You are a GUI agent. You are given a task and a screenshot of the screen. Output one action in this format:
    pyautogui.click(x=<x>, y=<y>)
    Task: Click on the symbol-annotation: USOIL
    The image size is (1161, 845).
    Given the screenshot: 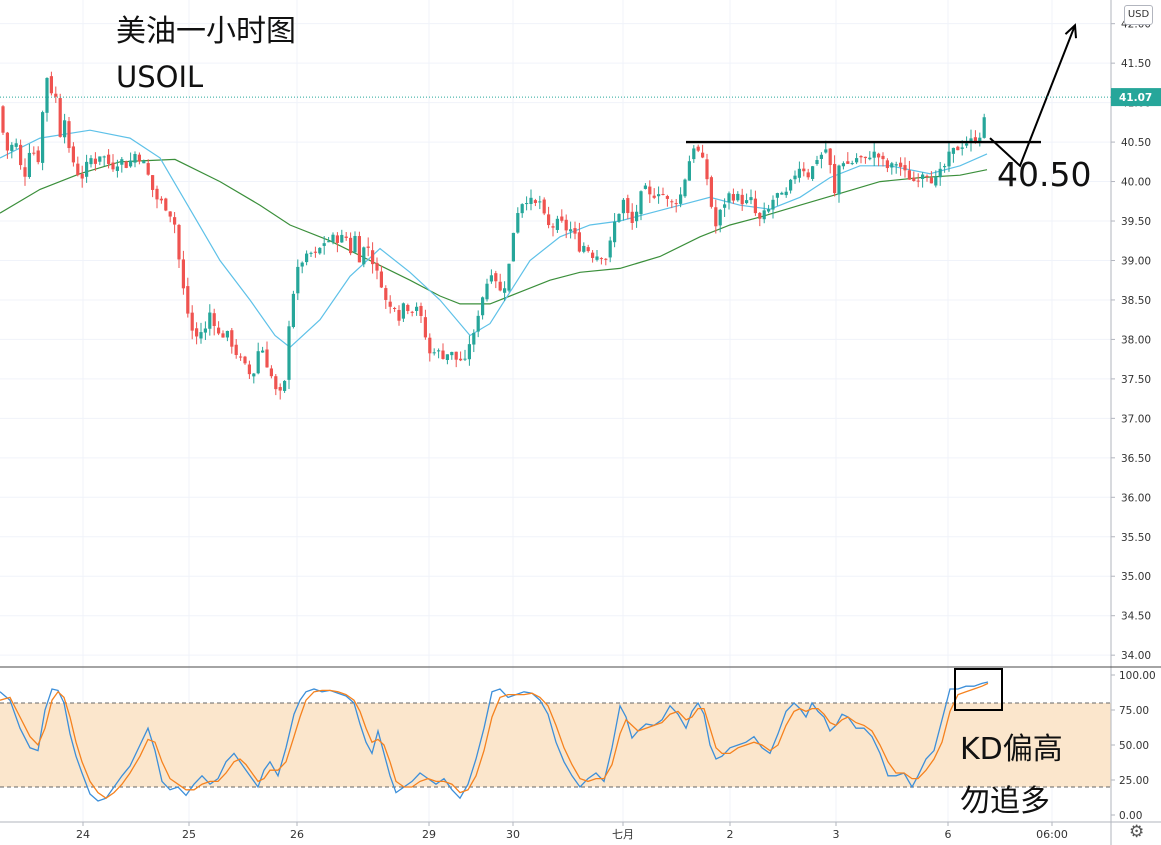 What is the action you would take?
    pyautogui.click(x=160, y=77)
    